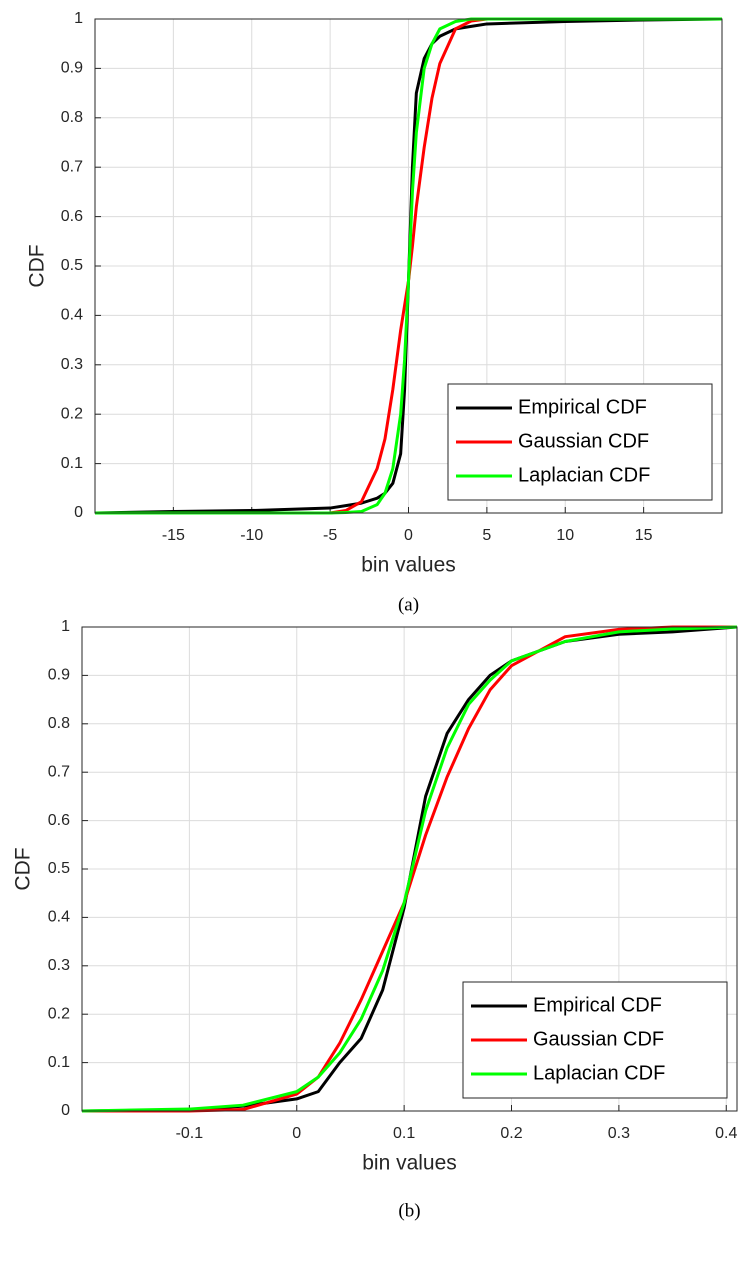 The width and height of the screenshot is (742, 1284). What do you see at coordinates (565, 535) in the screenshot?
I see `x-tick-label: 10` at bounding box center [565, 535].